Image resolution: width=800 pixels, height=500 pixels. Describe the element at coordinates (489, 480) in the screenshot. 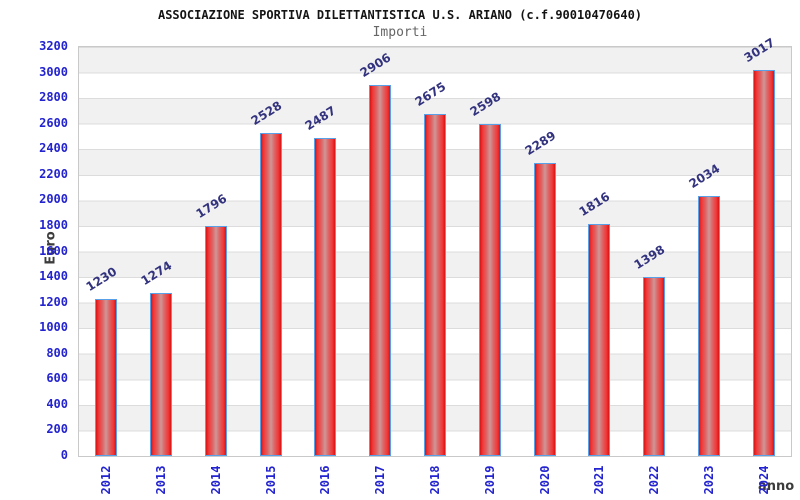

I see `x-tick-label-2019: 2019` at that location.